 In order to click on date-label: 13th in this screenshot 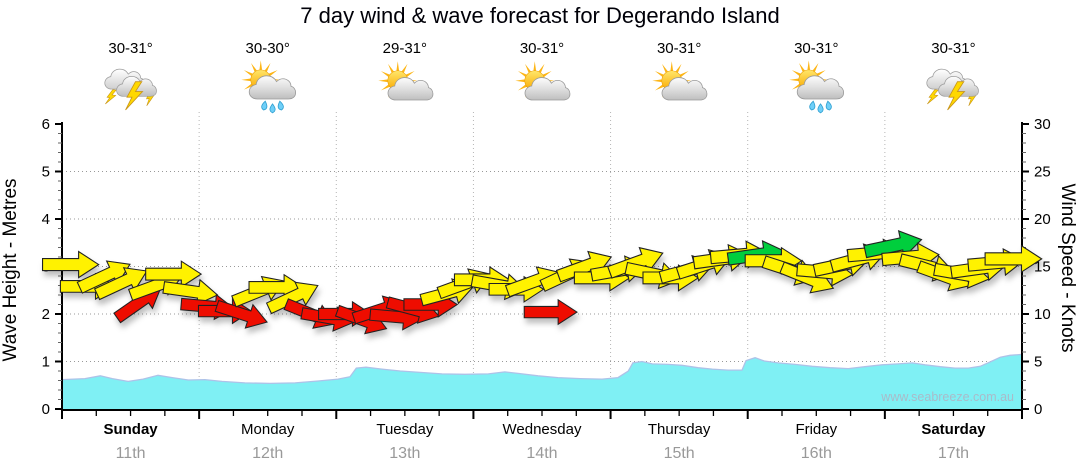, I will do `click(404, 453)`.